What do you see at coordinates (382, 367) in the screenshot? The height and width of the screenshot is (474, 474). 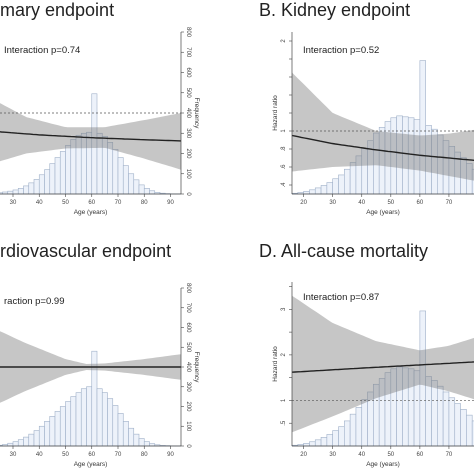 I see `effect-curve` at bounding box center [382, 367].